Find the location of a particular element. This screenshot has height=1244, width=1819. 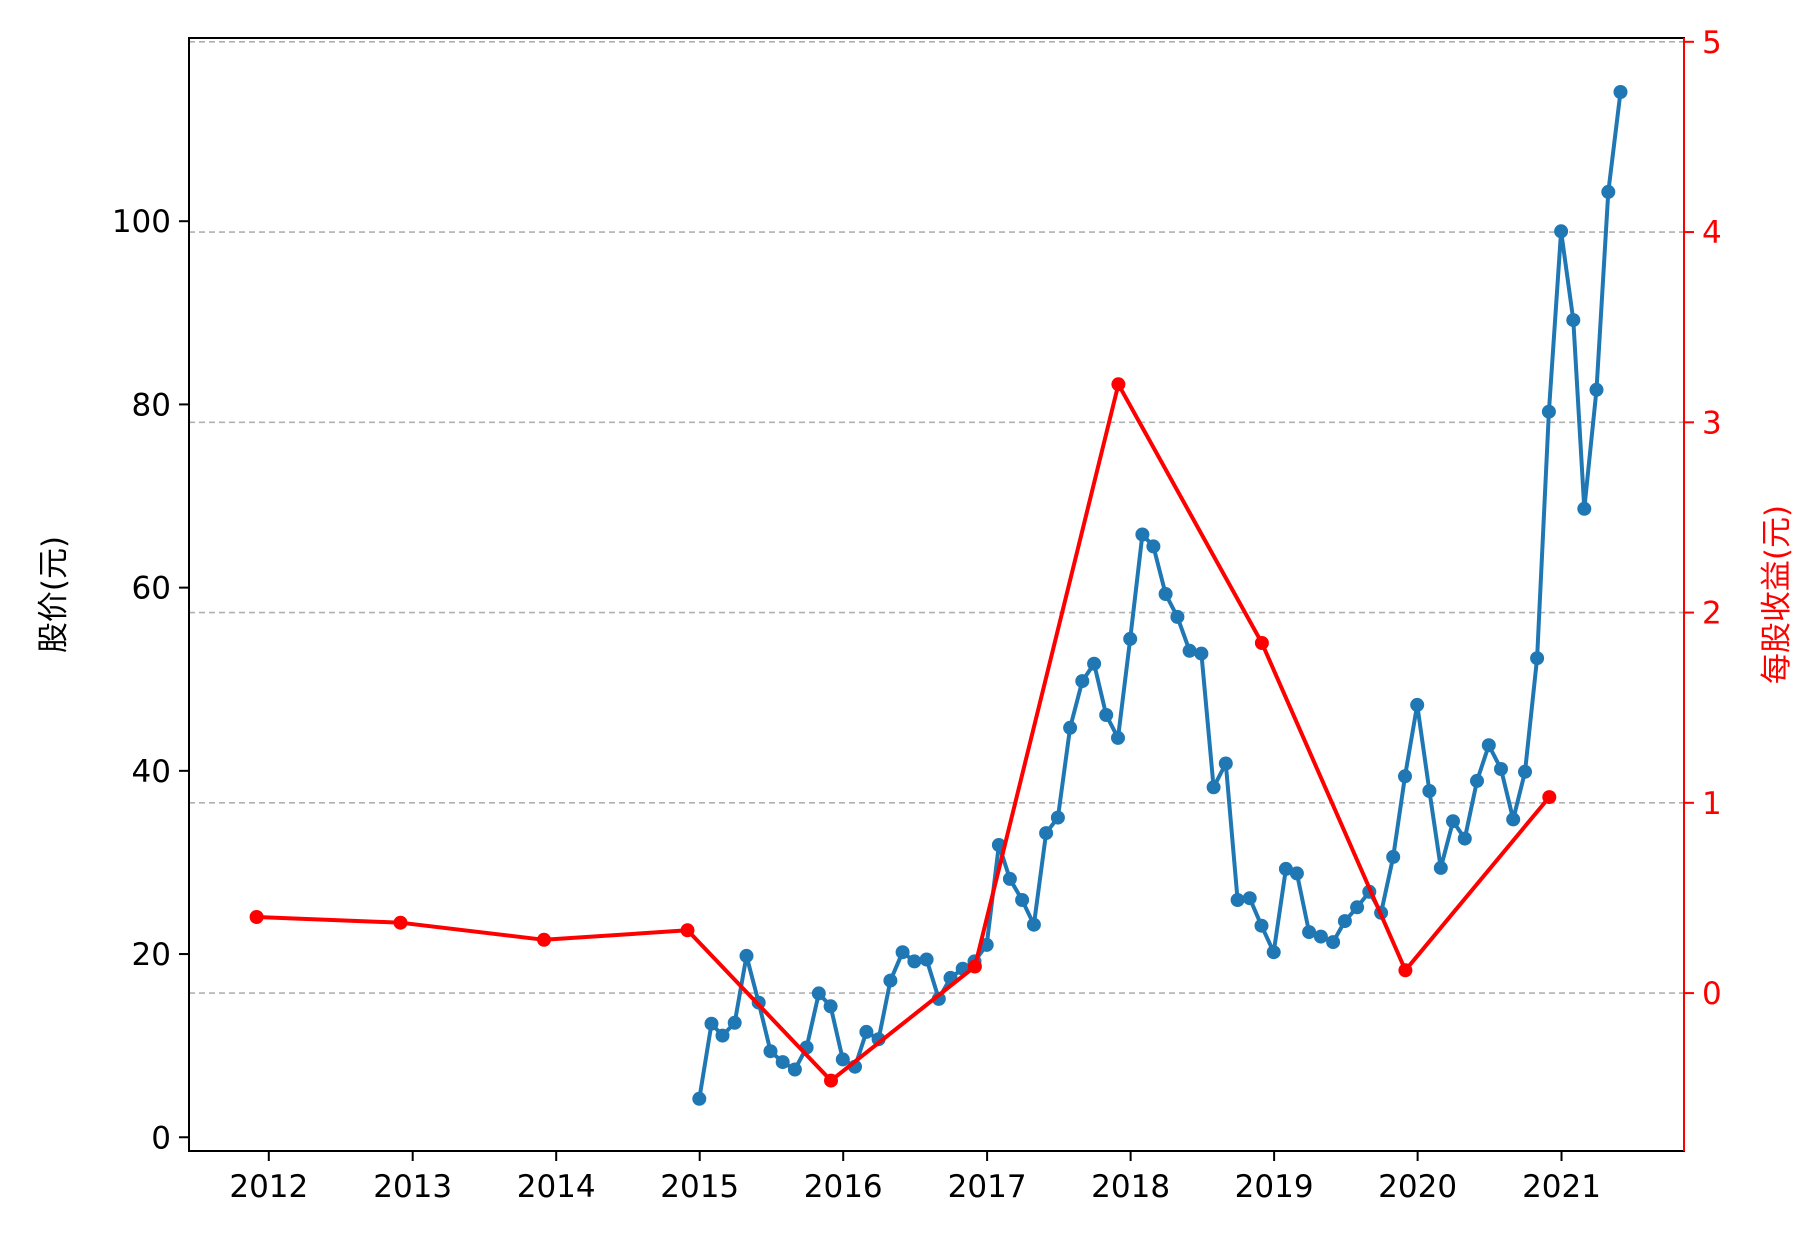

x-tick-label: 2021 is located at coordinates (1561, 1187).